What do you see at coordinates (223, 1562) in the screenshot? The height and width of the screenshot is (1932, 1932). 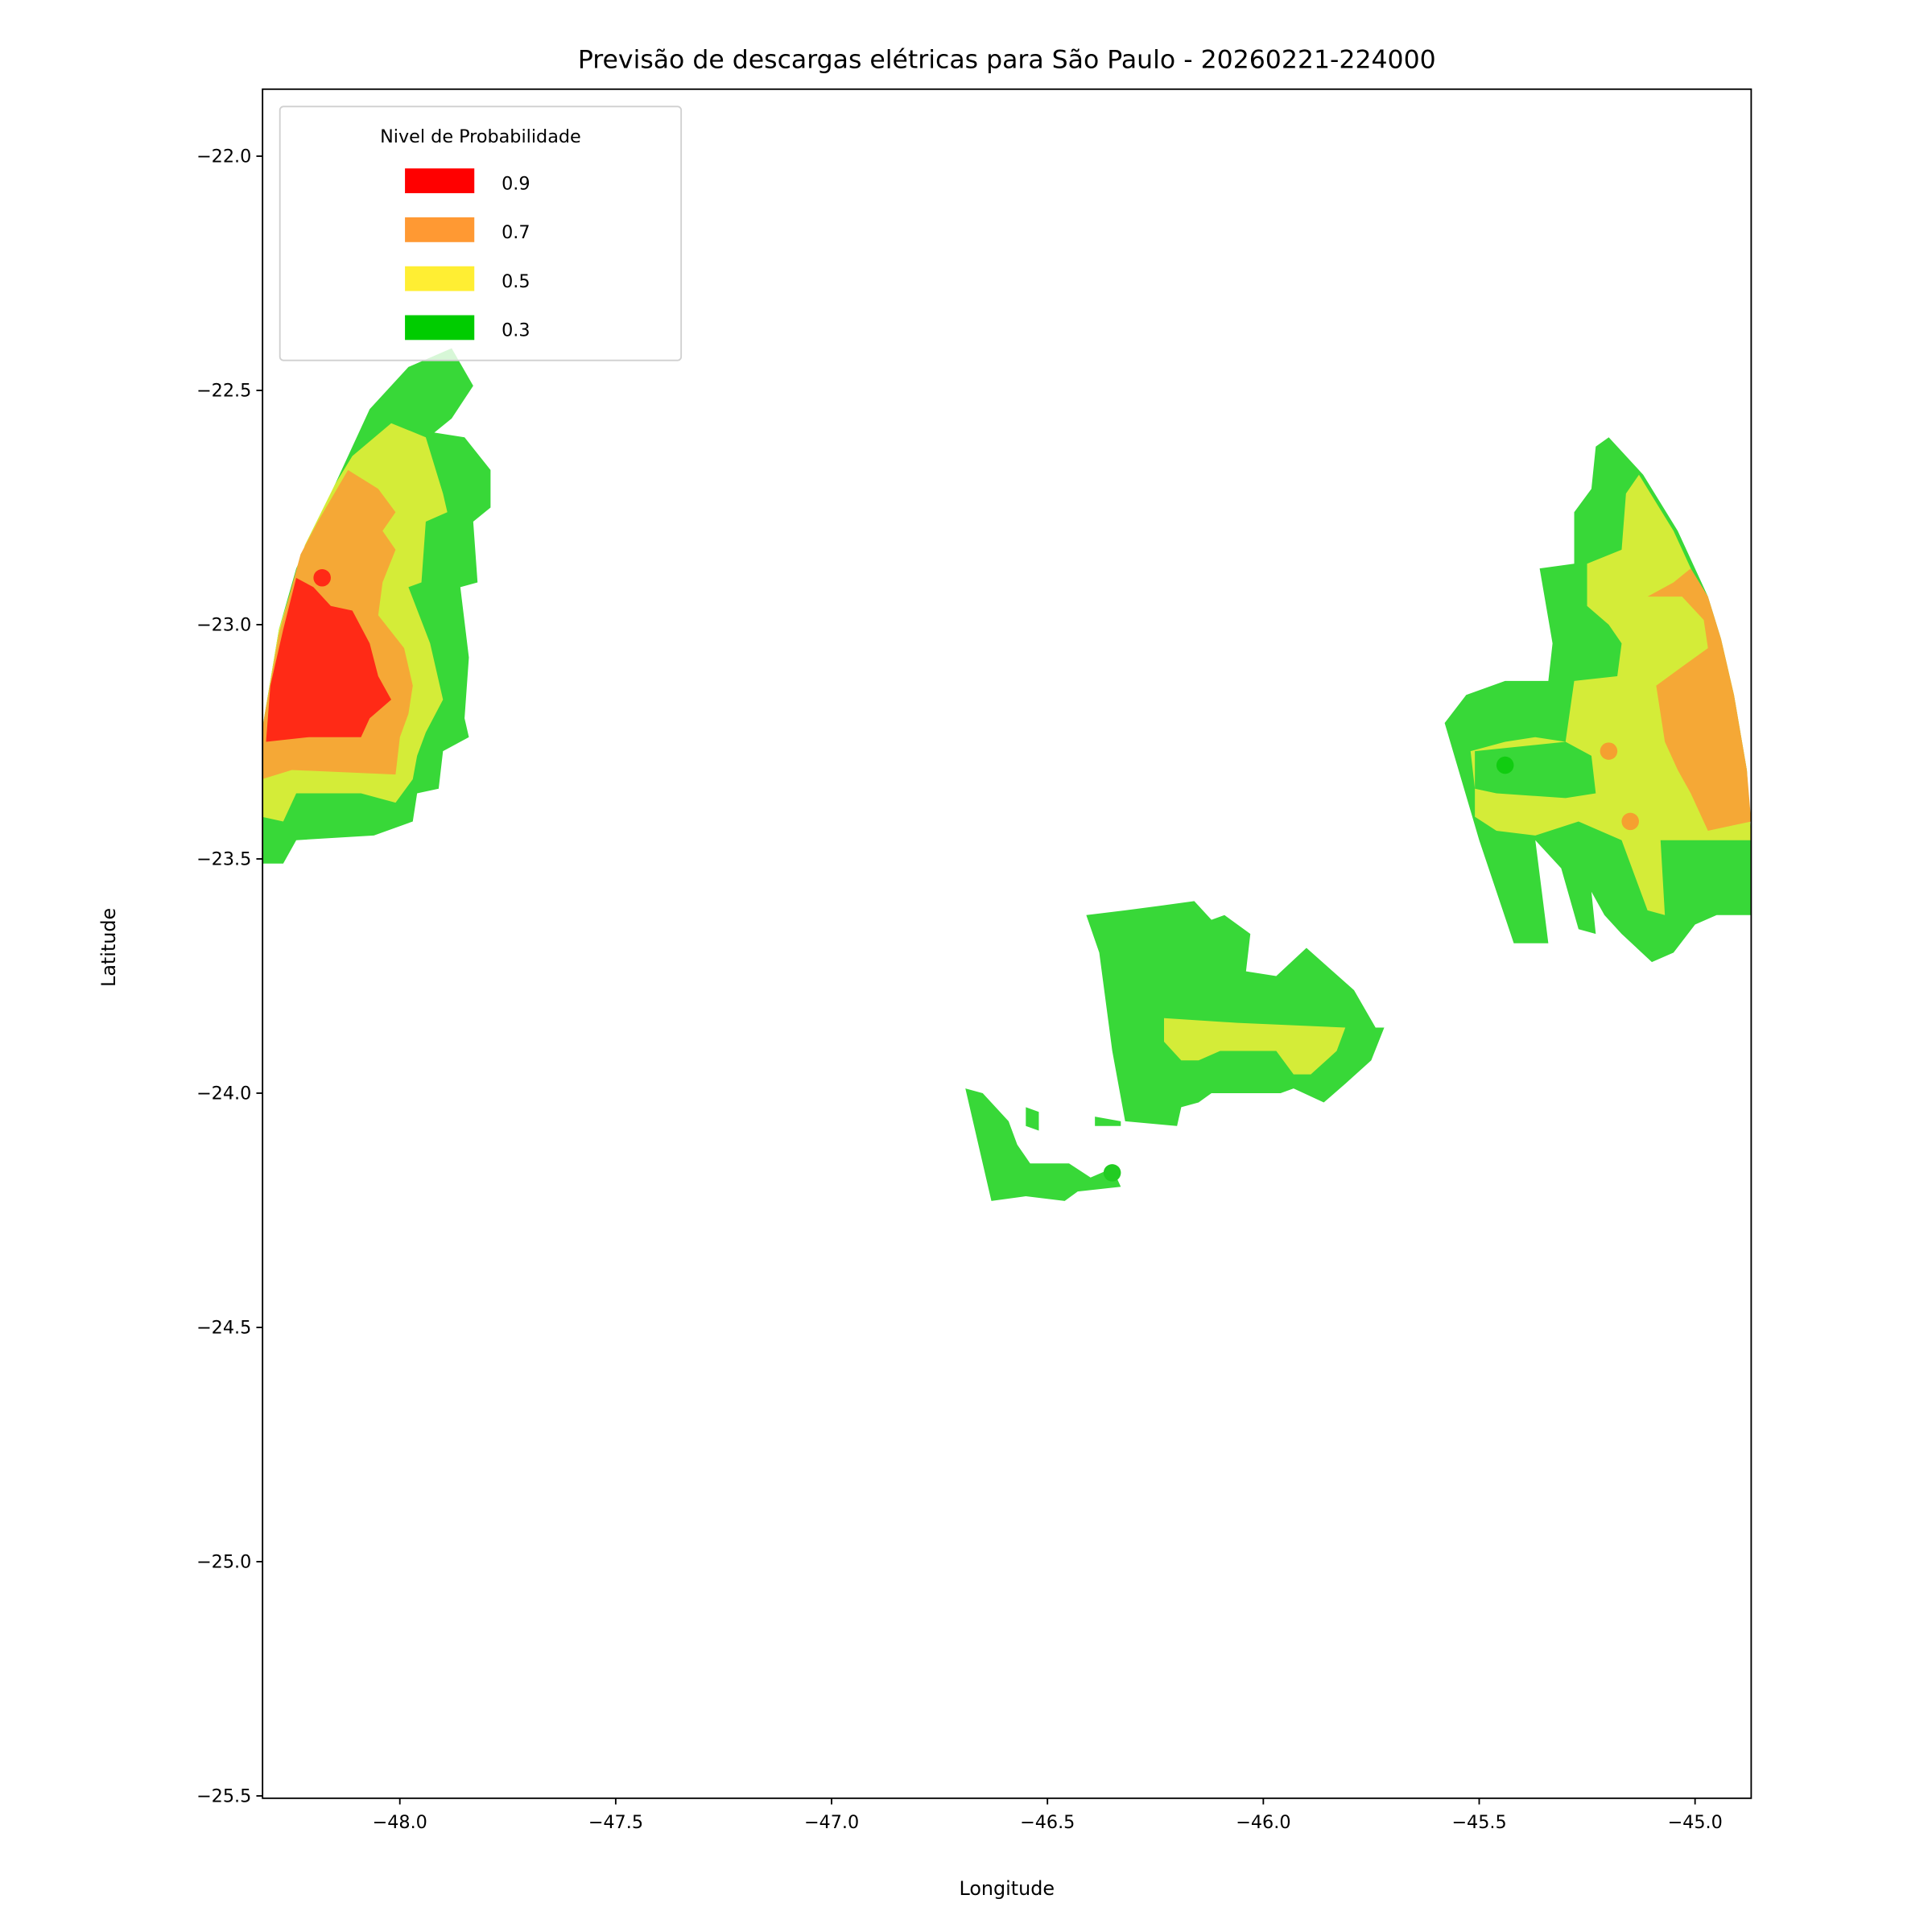 I see `y-tick-label: −25.0` at bounding box center [223, 1562].